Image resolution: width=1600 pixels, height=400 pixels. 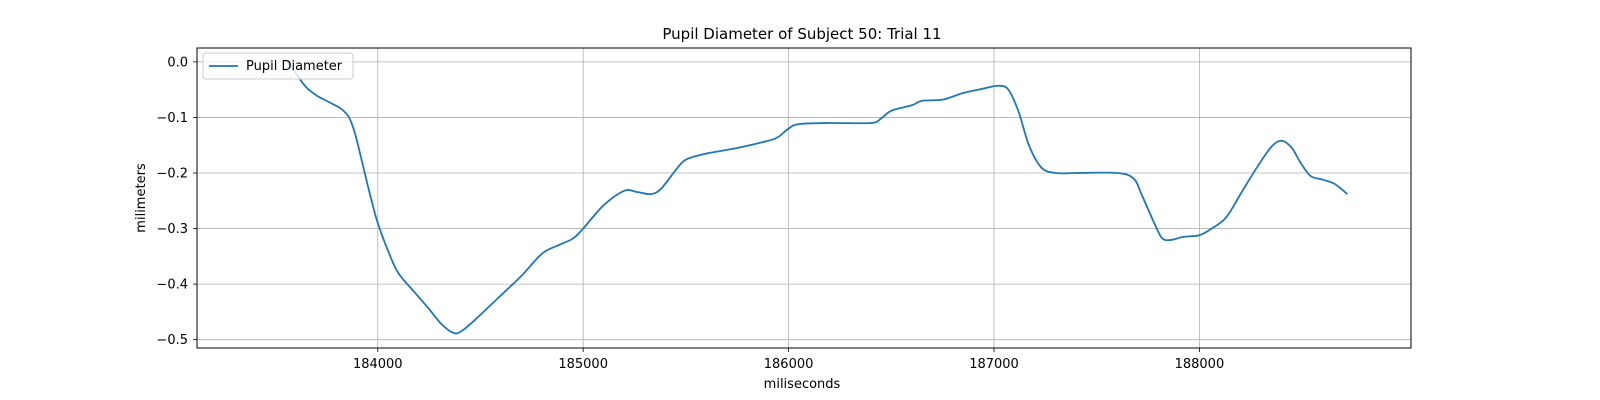 What do you see at coordinates (172, 229) in the screenshot?
I see `y-tick-label: −0.3` at bounding box center [172, 229].